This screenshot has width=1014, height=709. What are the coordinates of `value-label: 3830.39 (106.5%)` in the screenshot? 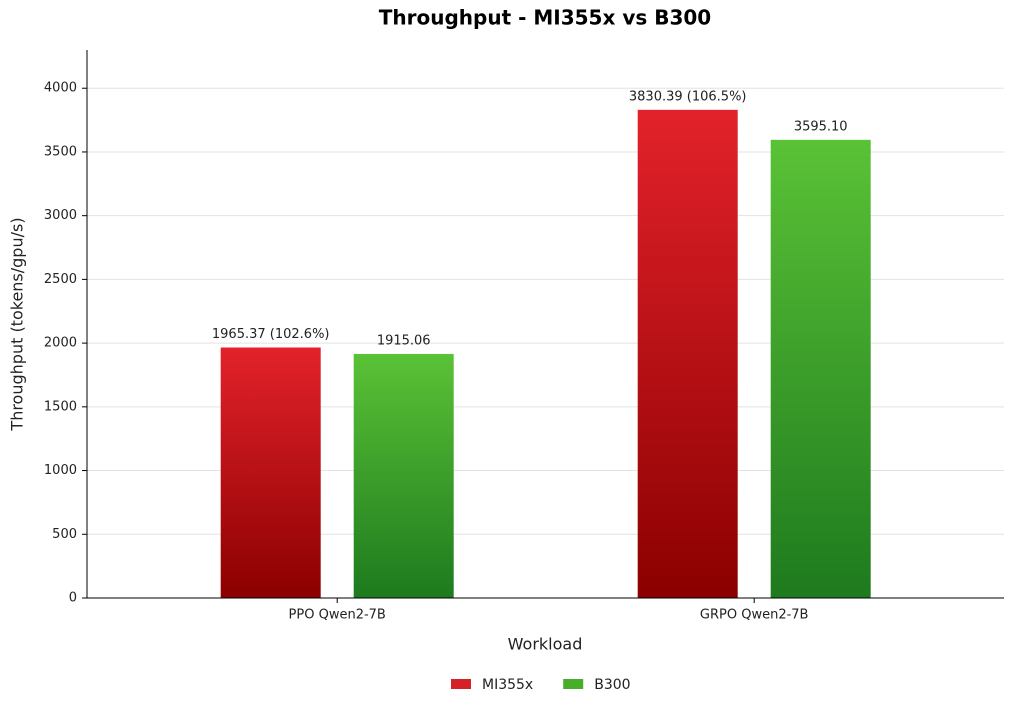 It's located at (688, 96).